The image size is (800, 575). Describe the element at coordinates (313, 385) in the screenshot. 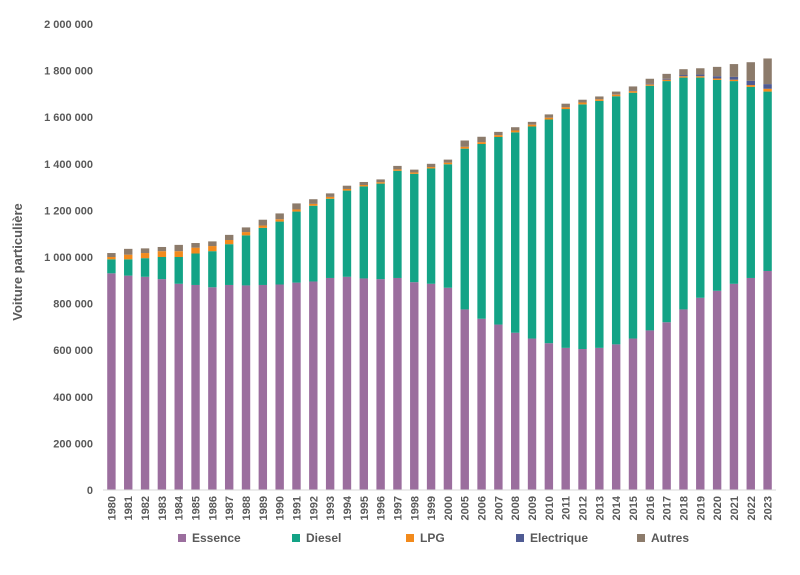

I see `bar-segment-essence-1992` at that location.